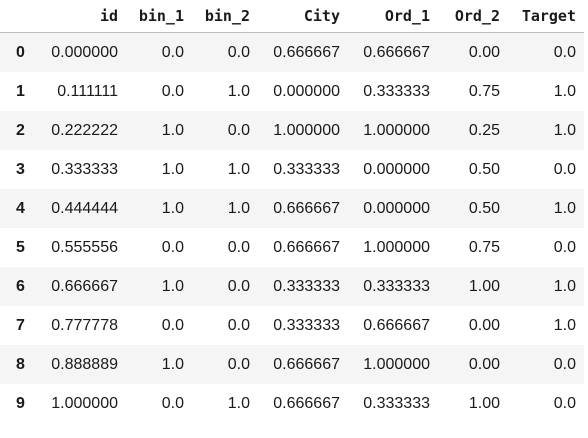 This screenshot has height=438, width=588. What do you see at coordinates (20, 91) in the screenshot?
I see `row-index: 1` at bounding box center [20, 91].